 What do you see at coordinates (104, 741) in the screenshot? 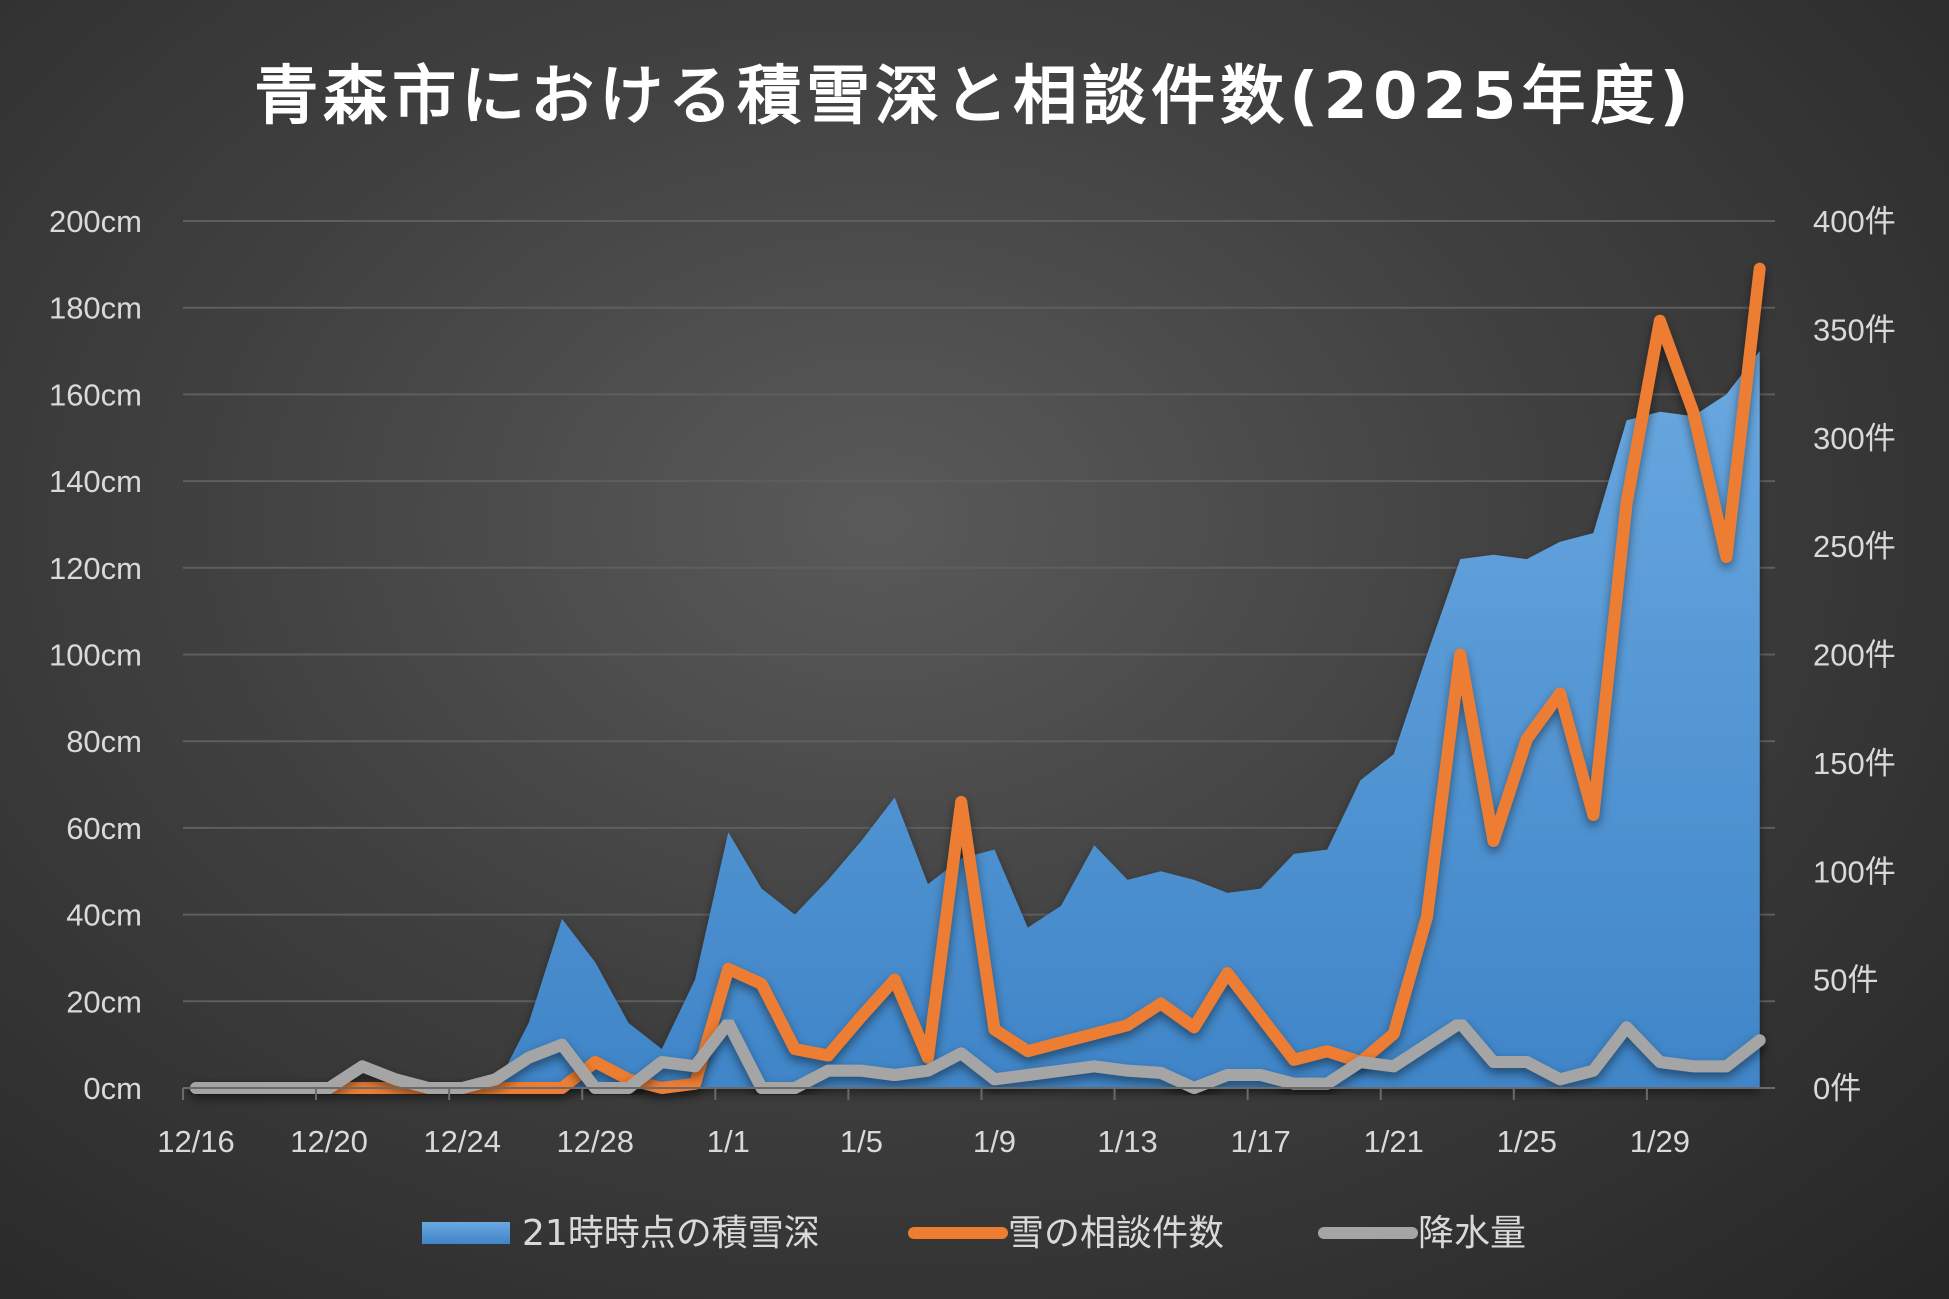
I see `y-left-tick-label: 80cm` at bounding box center [104, 741].